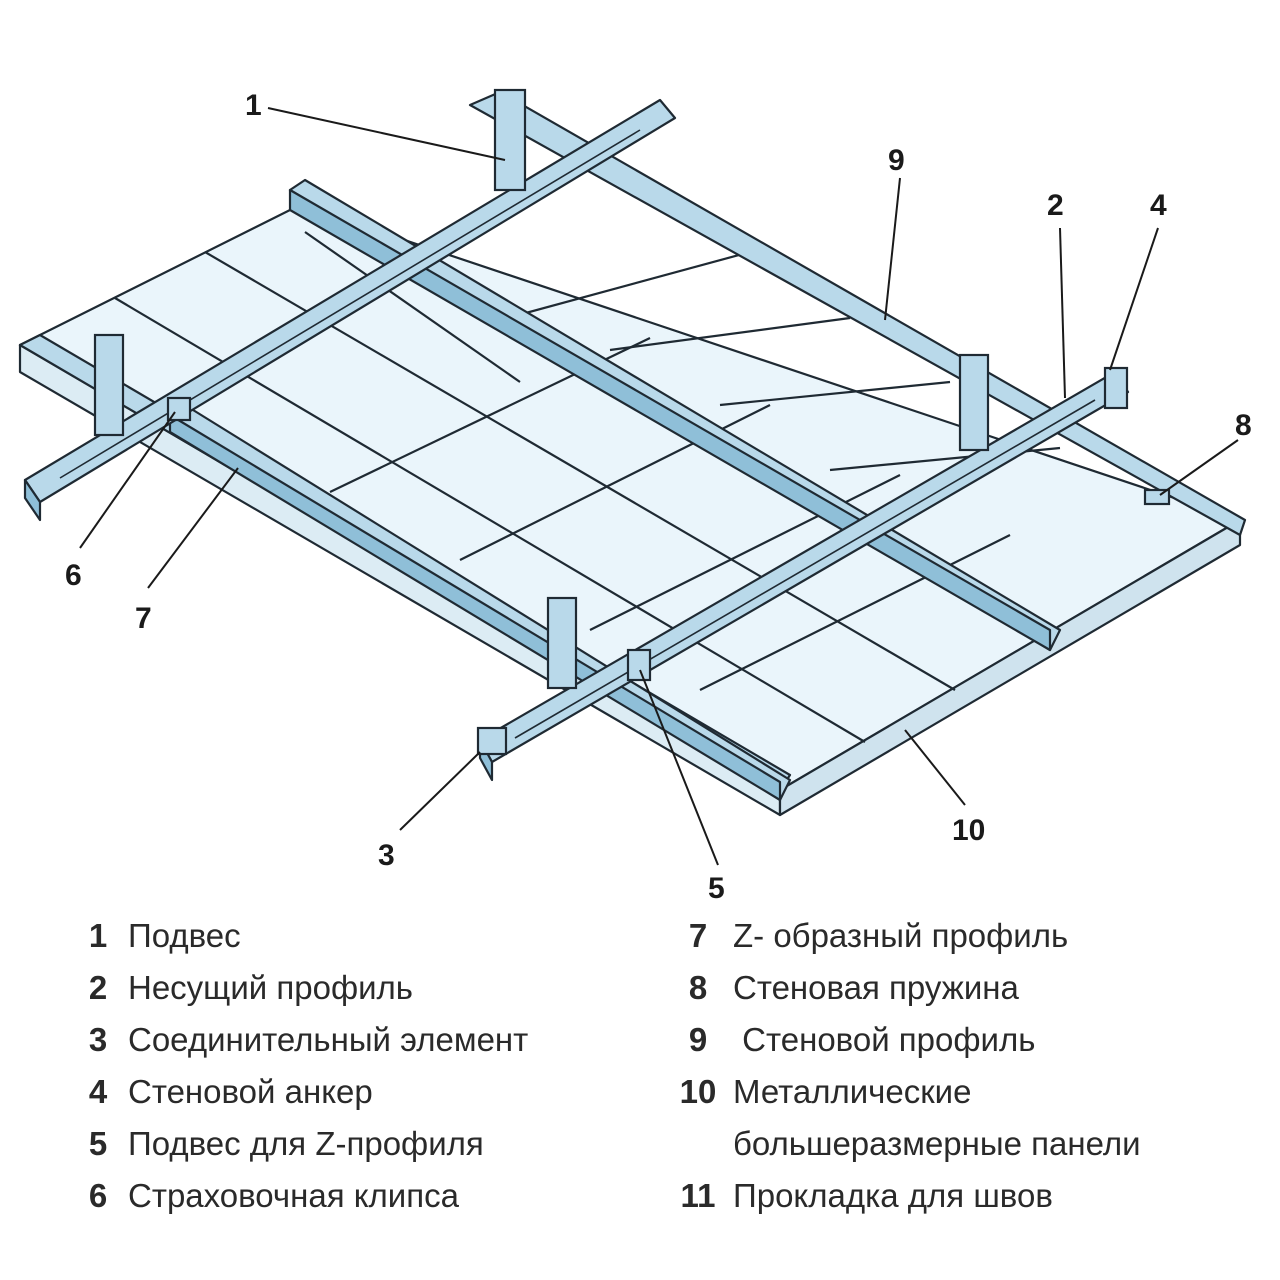 The height and width of the screenshot is (1280, 1280). What do you see at coordinates (250, 1091) in the screenshot?
I see `legend-text: Стеновой анкер` at bounding box center [250, 1091].